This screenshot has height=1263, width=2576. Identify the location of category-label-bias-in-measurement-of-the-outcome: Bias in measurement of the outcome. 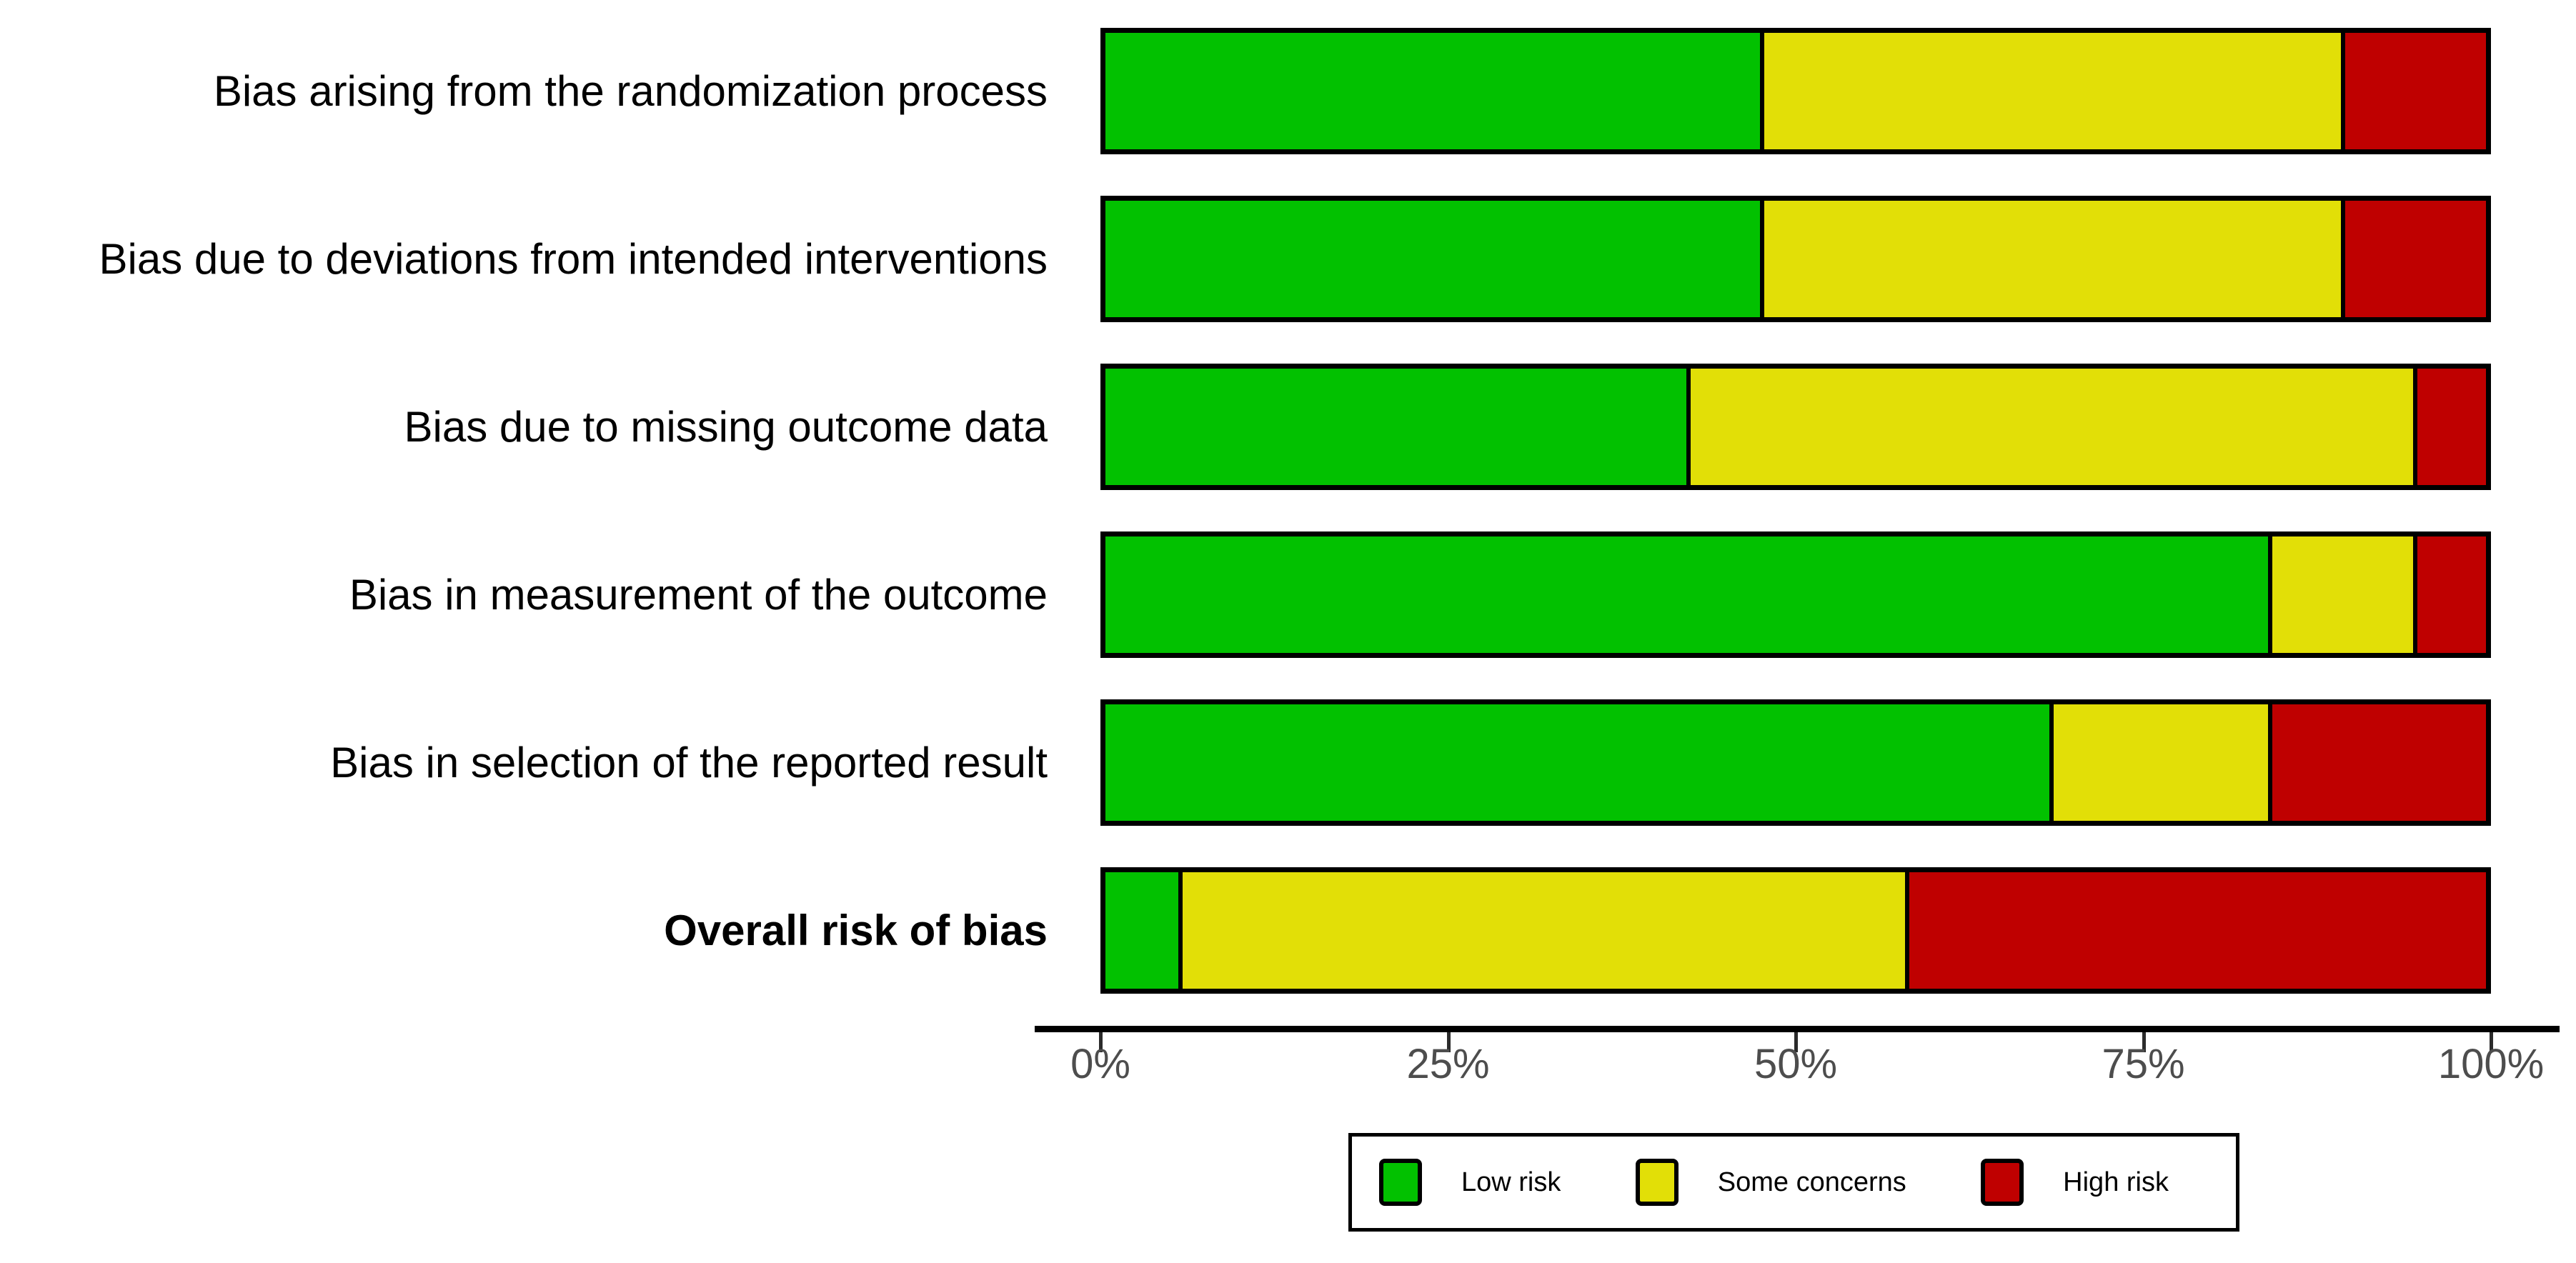
(698, 595).